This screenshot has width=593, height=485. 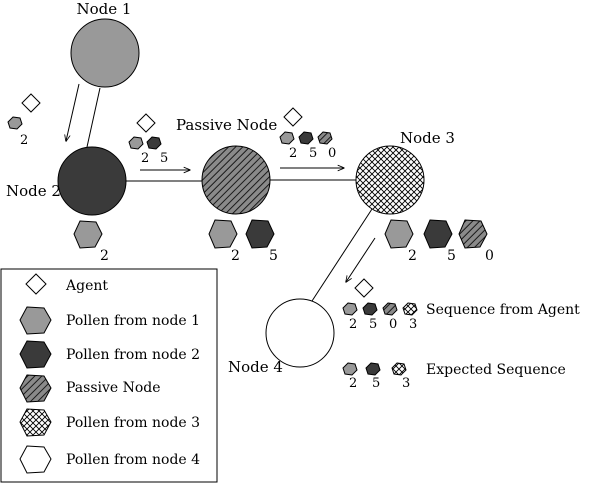 What do you see at coordinates (273, 256) in the screenshot?
I see `passive-hold-digit-2: 5` at bounding box center [273, 256].